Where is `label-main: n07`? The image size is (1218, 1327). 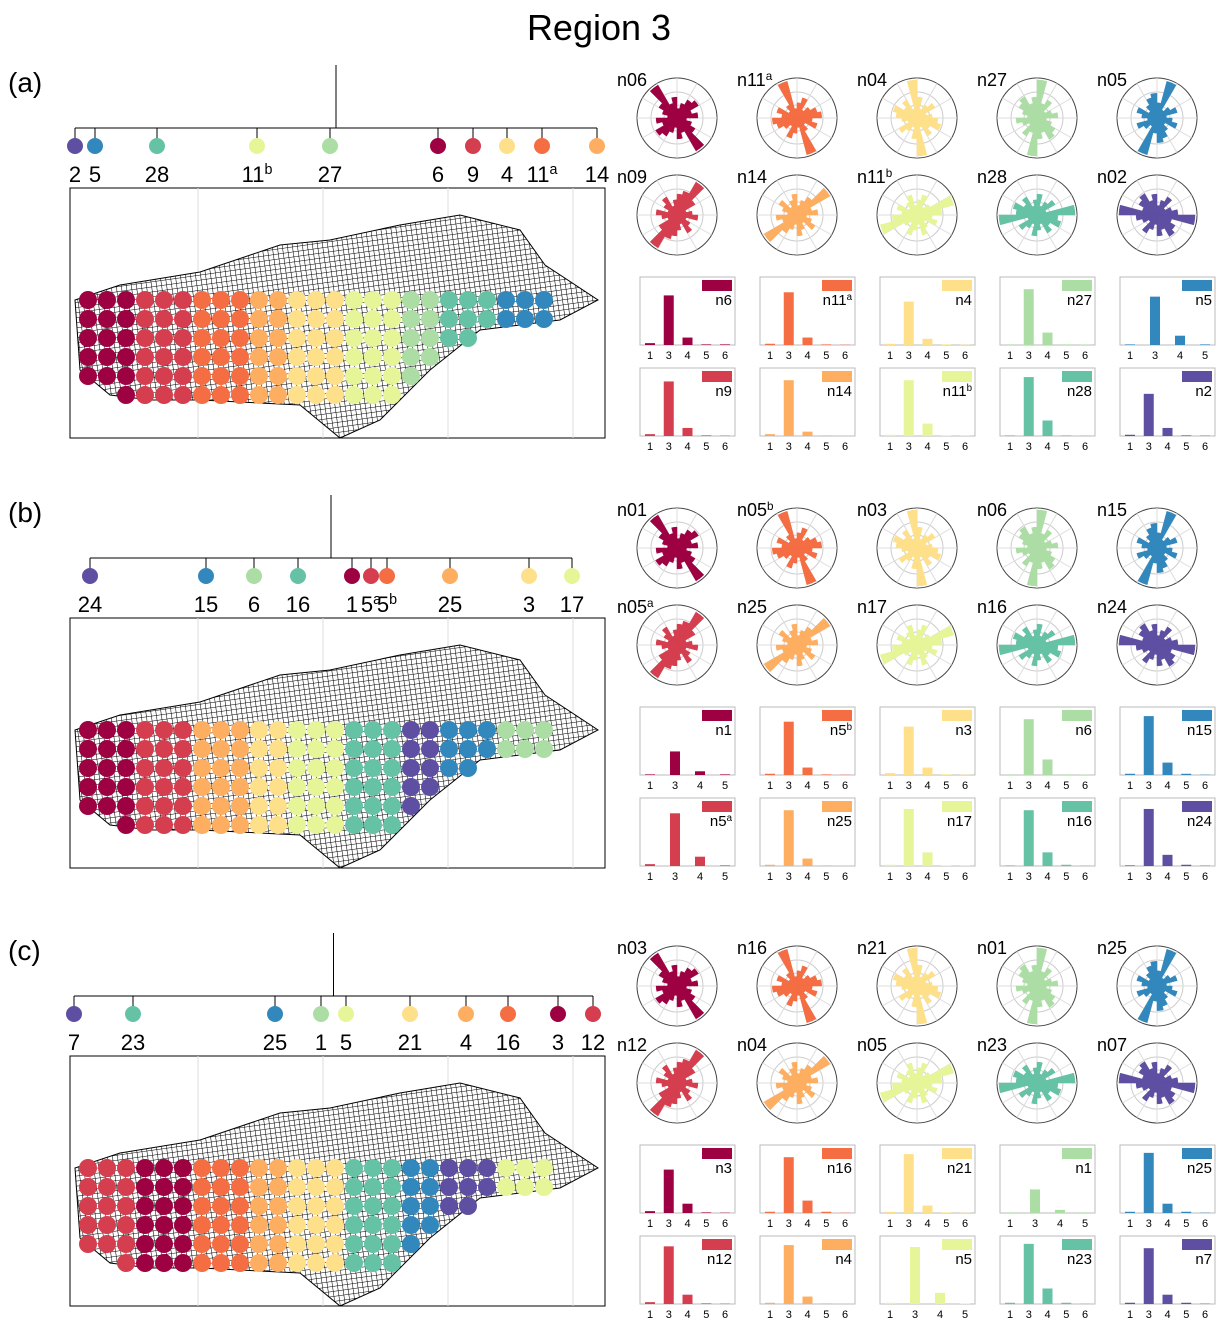
label-main: n07 is located at coordinates (1112, 1045).